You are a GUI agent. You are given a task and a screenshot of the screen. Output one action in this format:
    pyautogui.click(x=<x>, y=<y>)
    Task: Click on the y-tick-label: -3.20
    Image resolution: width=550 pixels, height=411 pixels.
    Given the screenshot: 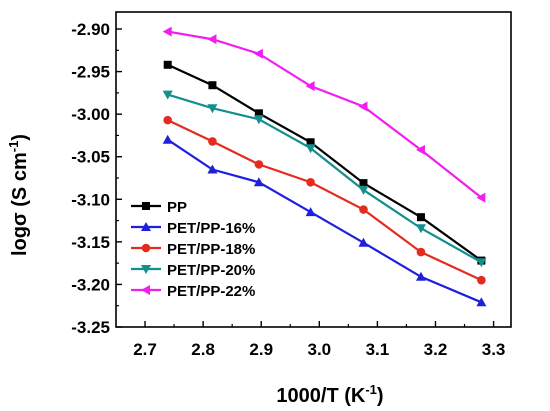 What is the action you would take?
    pyautogui.click(x=90, y=284)
    